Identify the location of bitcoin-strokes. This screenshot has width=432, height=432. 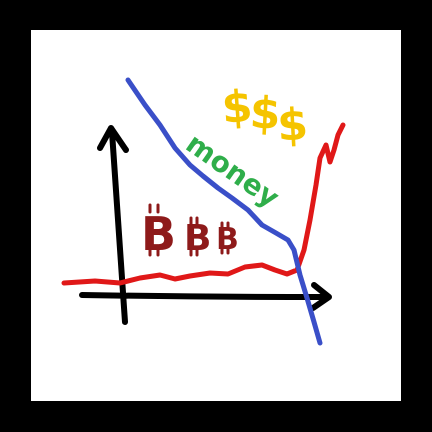
(189, 230).